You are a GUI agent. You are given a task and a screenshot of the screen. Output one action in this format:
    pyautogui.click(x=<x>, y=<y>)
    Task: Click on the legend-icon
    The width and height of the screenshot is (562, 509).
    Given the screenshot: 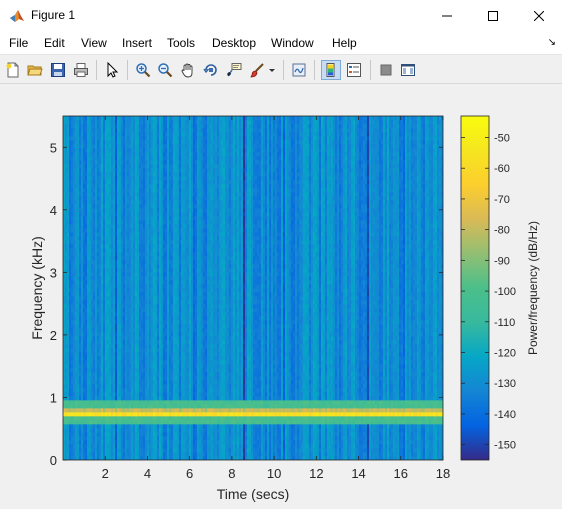 What is the action you would take?
    pyautogui.click(x=354, y=70)
    